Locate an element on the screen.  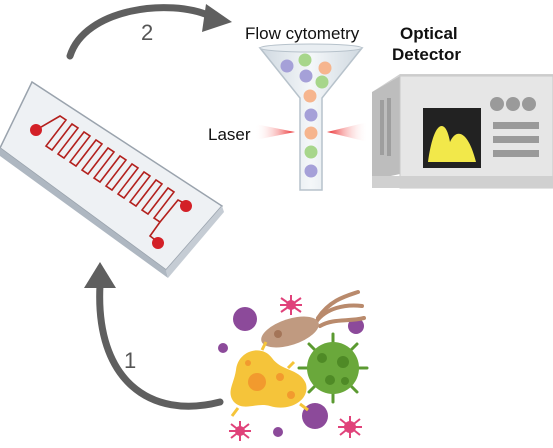
optical-detector-label-line1: Optical is located at coordinates (429, 33).